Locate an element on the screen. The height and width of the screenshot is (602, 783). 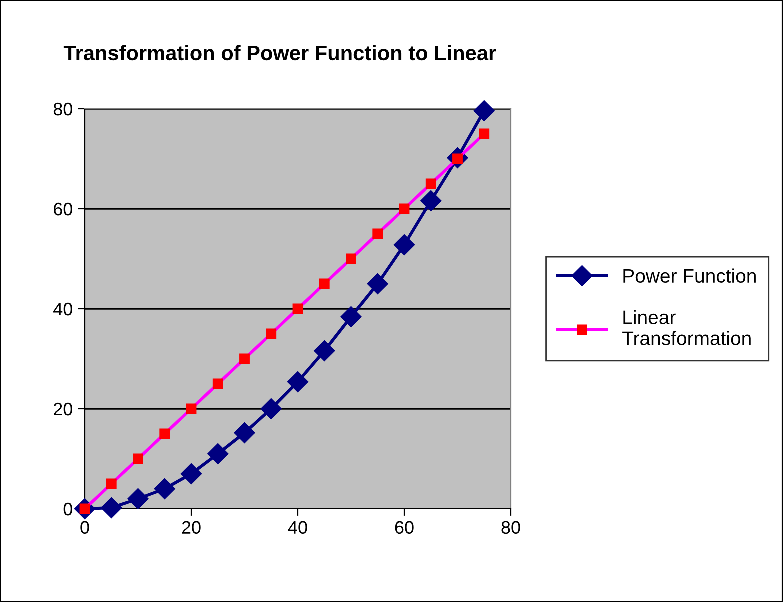
y-tick-label: 40 is located at coordinates (63, 309).